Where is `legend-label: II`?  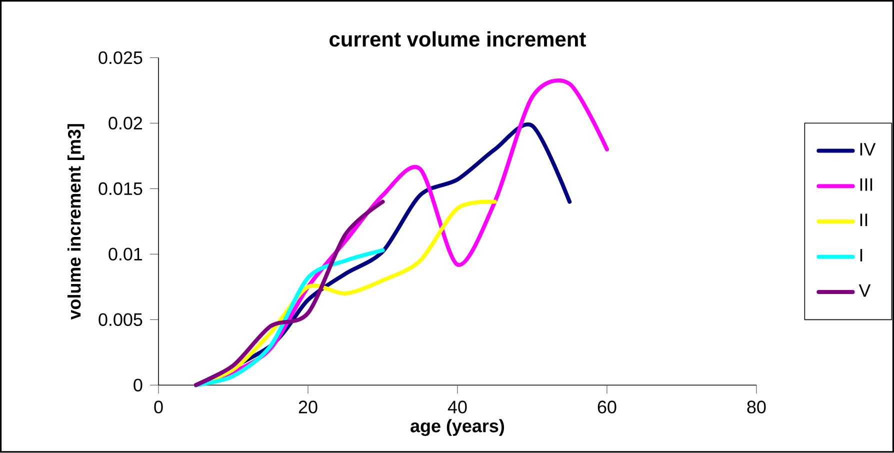 legend-label: II is located at coordinates (864, 220).